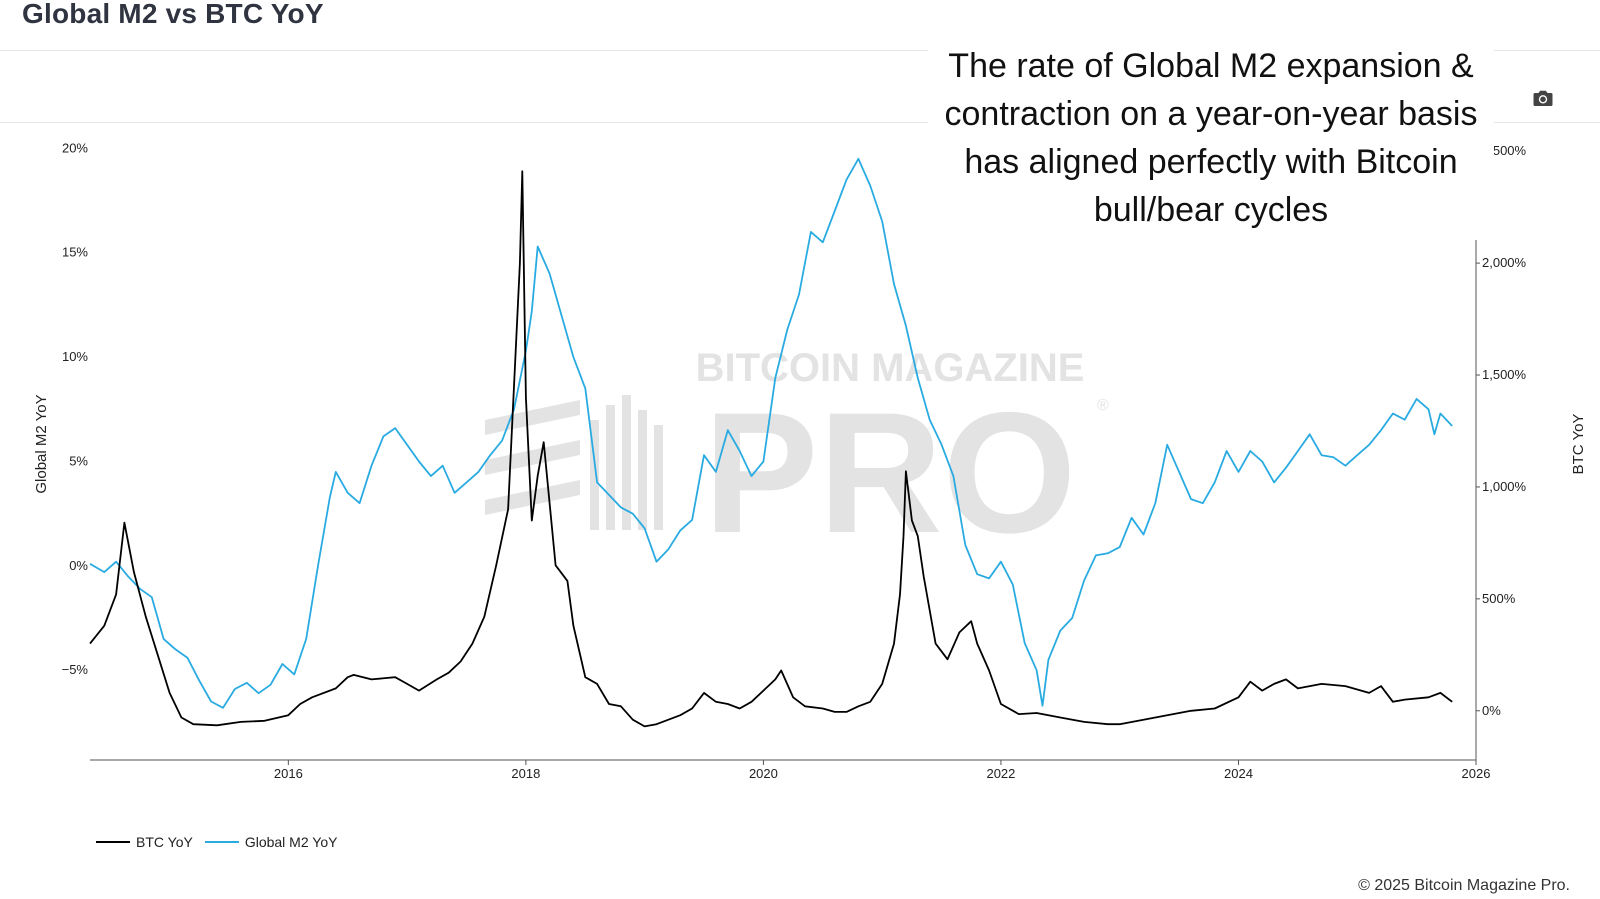 This screenshot has width=1600, height=899. What do you see at coordinates (574, 462) in the screenshot?
I see `watermark-logo-icon` at bounding box center [574, 462].